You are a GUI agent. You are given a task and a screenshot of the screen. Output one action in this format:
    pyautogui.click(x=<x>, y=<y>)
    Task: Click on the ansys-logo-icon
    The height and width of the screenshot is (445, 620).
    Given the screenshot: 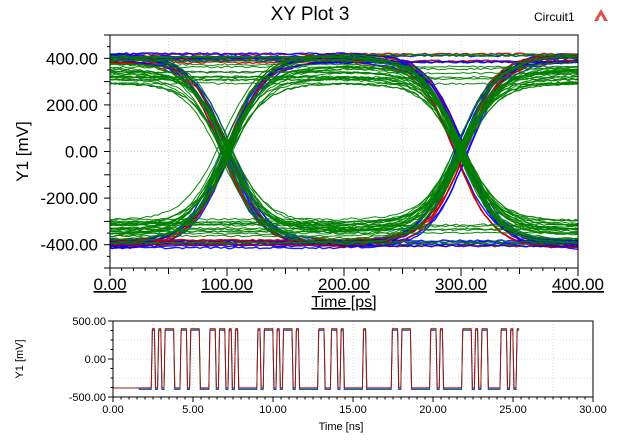 What is the action you would take?
    pyautogui.click(x=601, y=15)
    